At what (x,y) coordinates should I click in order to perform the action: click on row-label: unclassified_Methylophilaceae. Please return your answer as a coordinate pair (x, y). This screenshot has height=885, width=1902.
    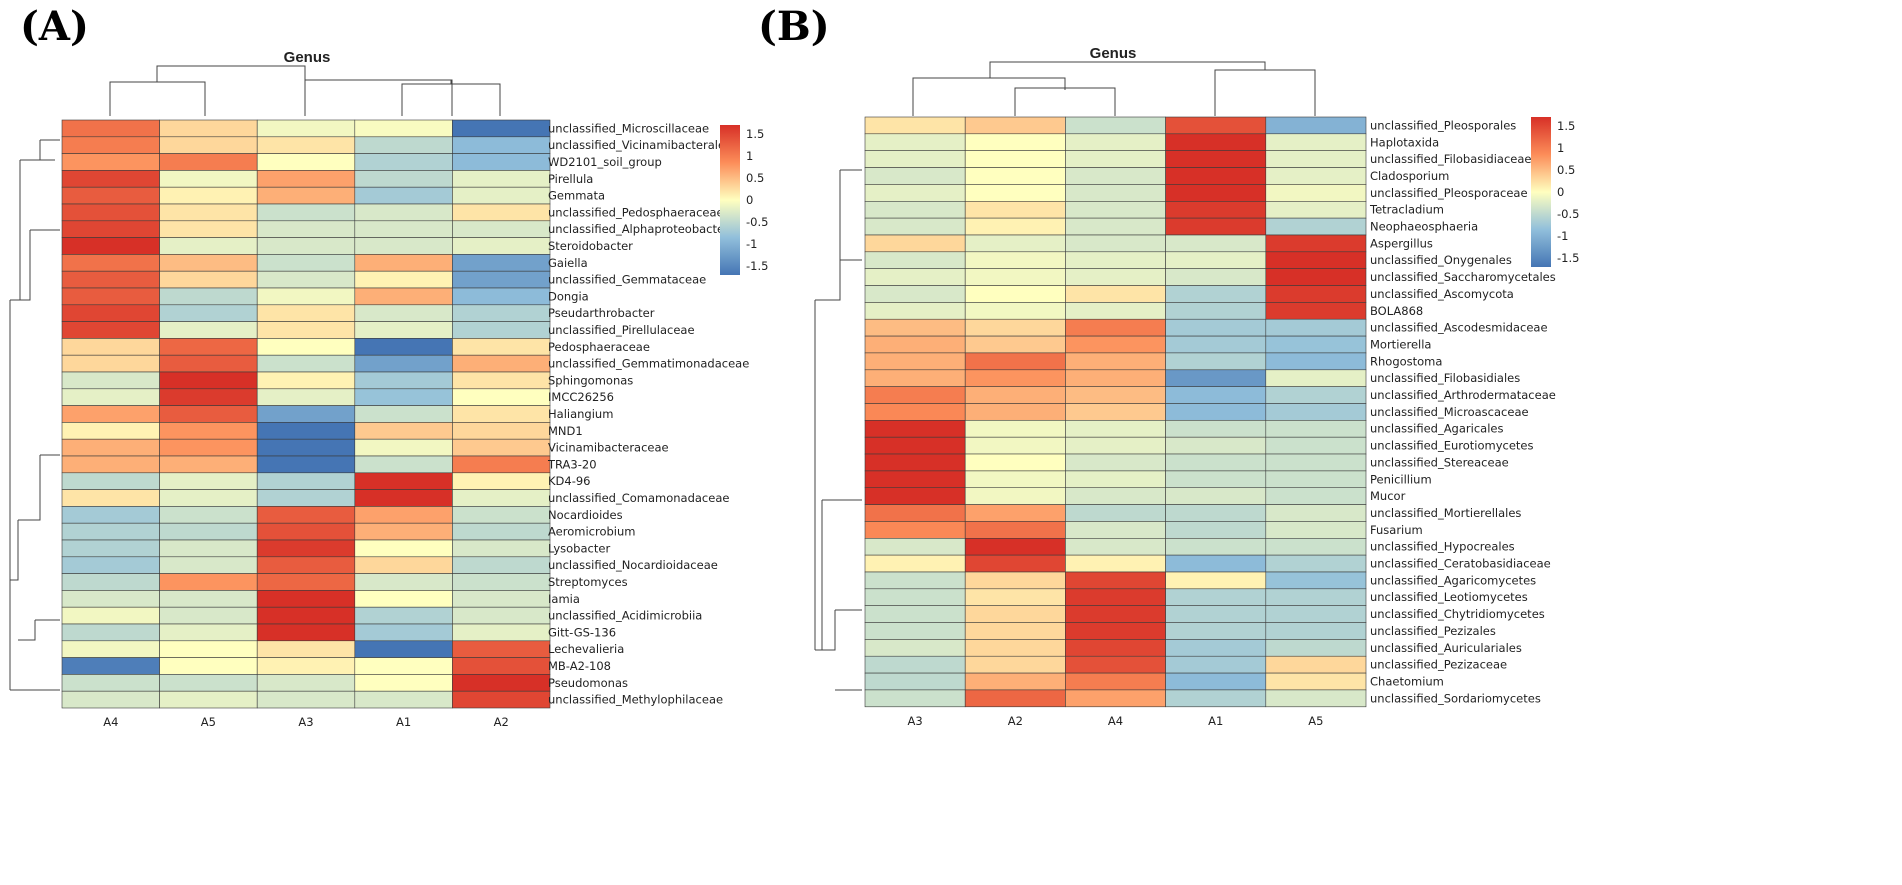
    Looking at the image, I should click on (635, 700).